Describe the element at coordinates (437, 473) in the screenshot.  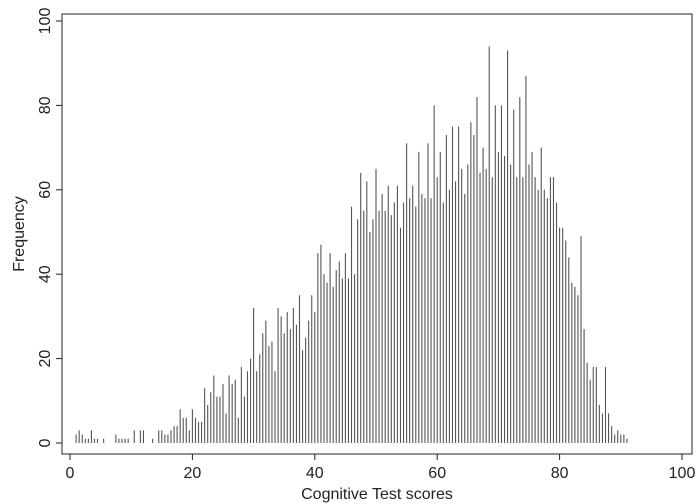
I see `x-tick-label-3: 60` at that location.